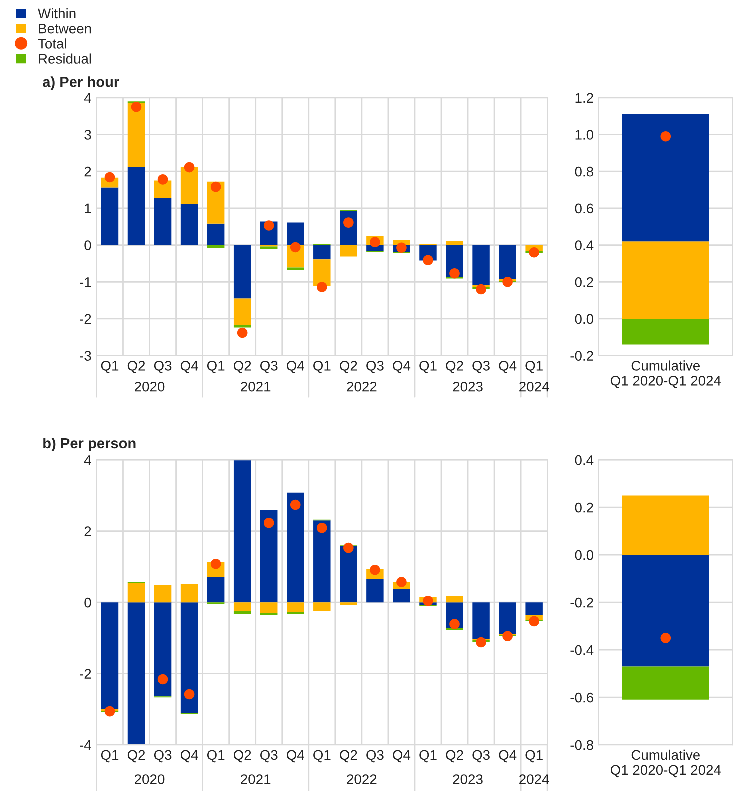 The height and width of the screenshot is (796, 744). What do you see at coordinates (57, 13) in the screenshot?
I see `legend-label: Within` at bounding box center [57, 13].